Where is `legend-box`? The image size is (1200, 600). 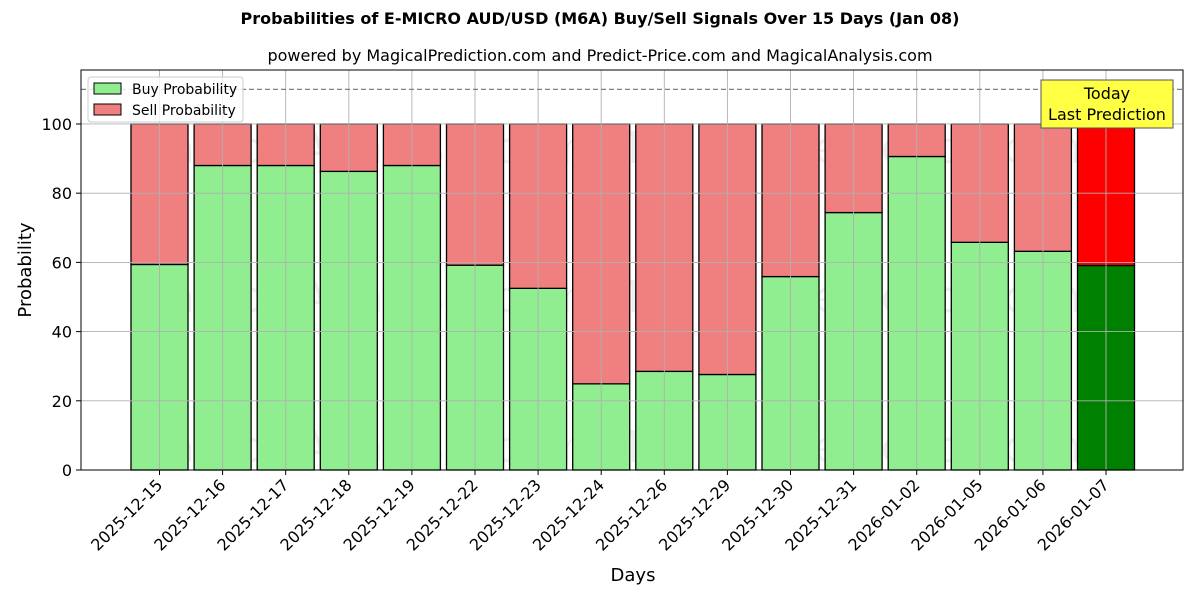
legend-box is located at coordinates (165, 99).